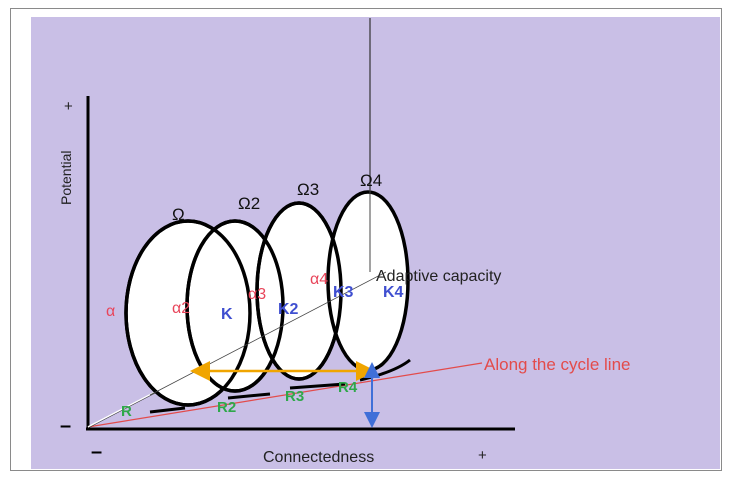 The image size is (729, 483). I want to click on origin-minus-y: –, so click(65, 426).